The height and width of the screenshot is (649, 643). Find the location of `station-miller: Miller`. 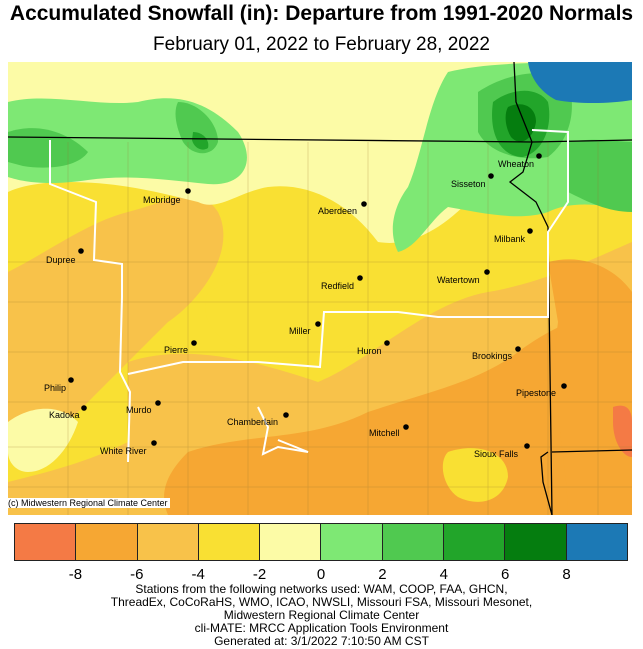

station-miller: Miller is located at coordinates (300, 331).